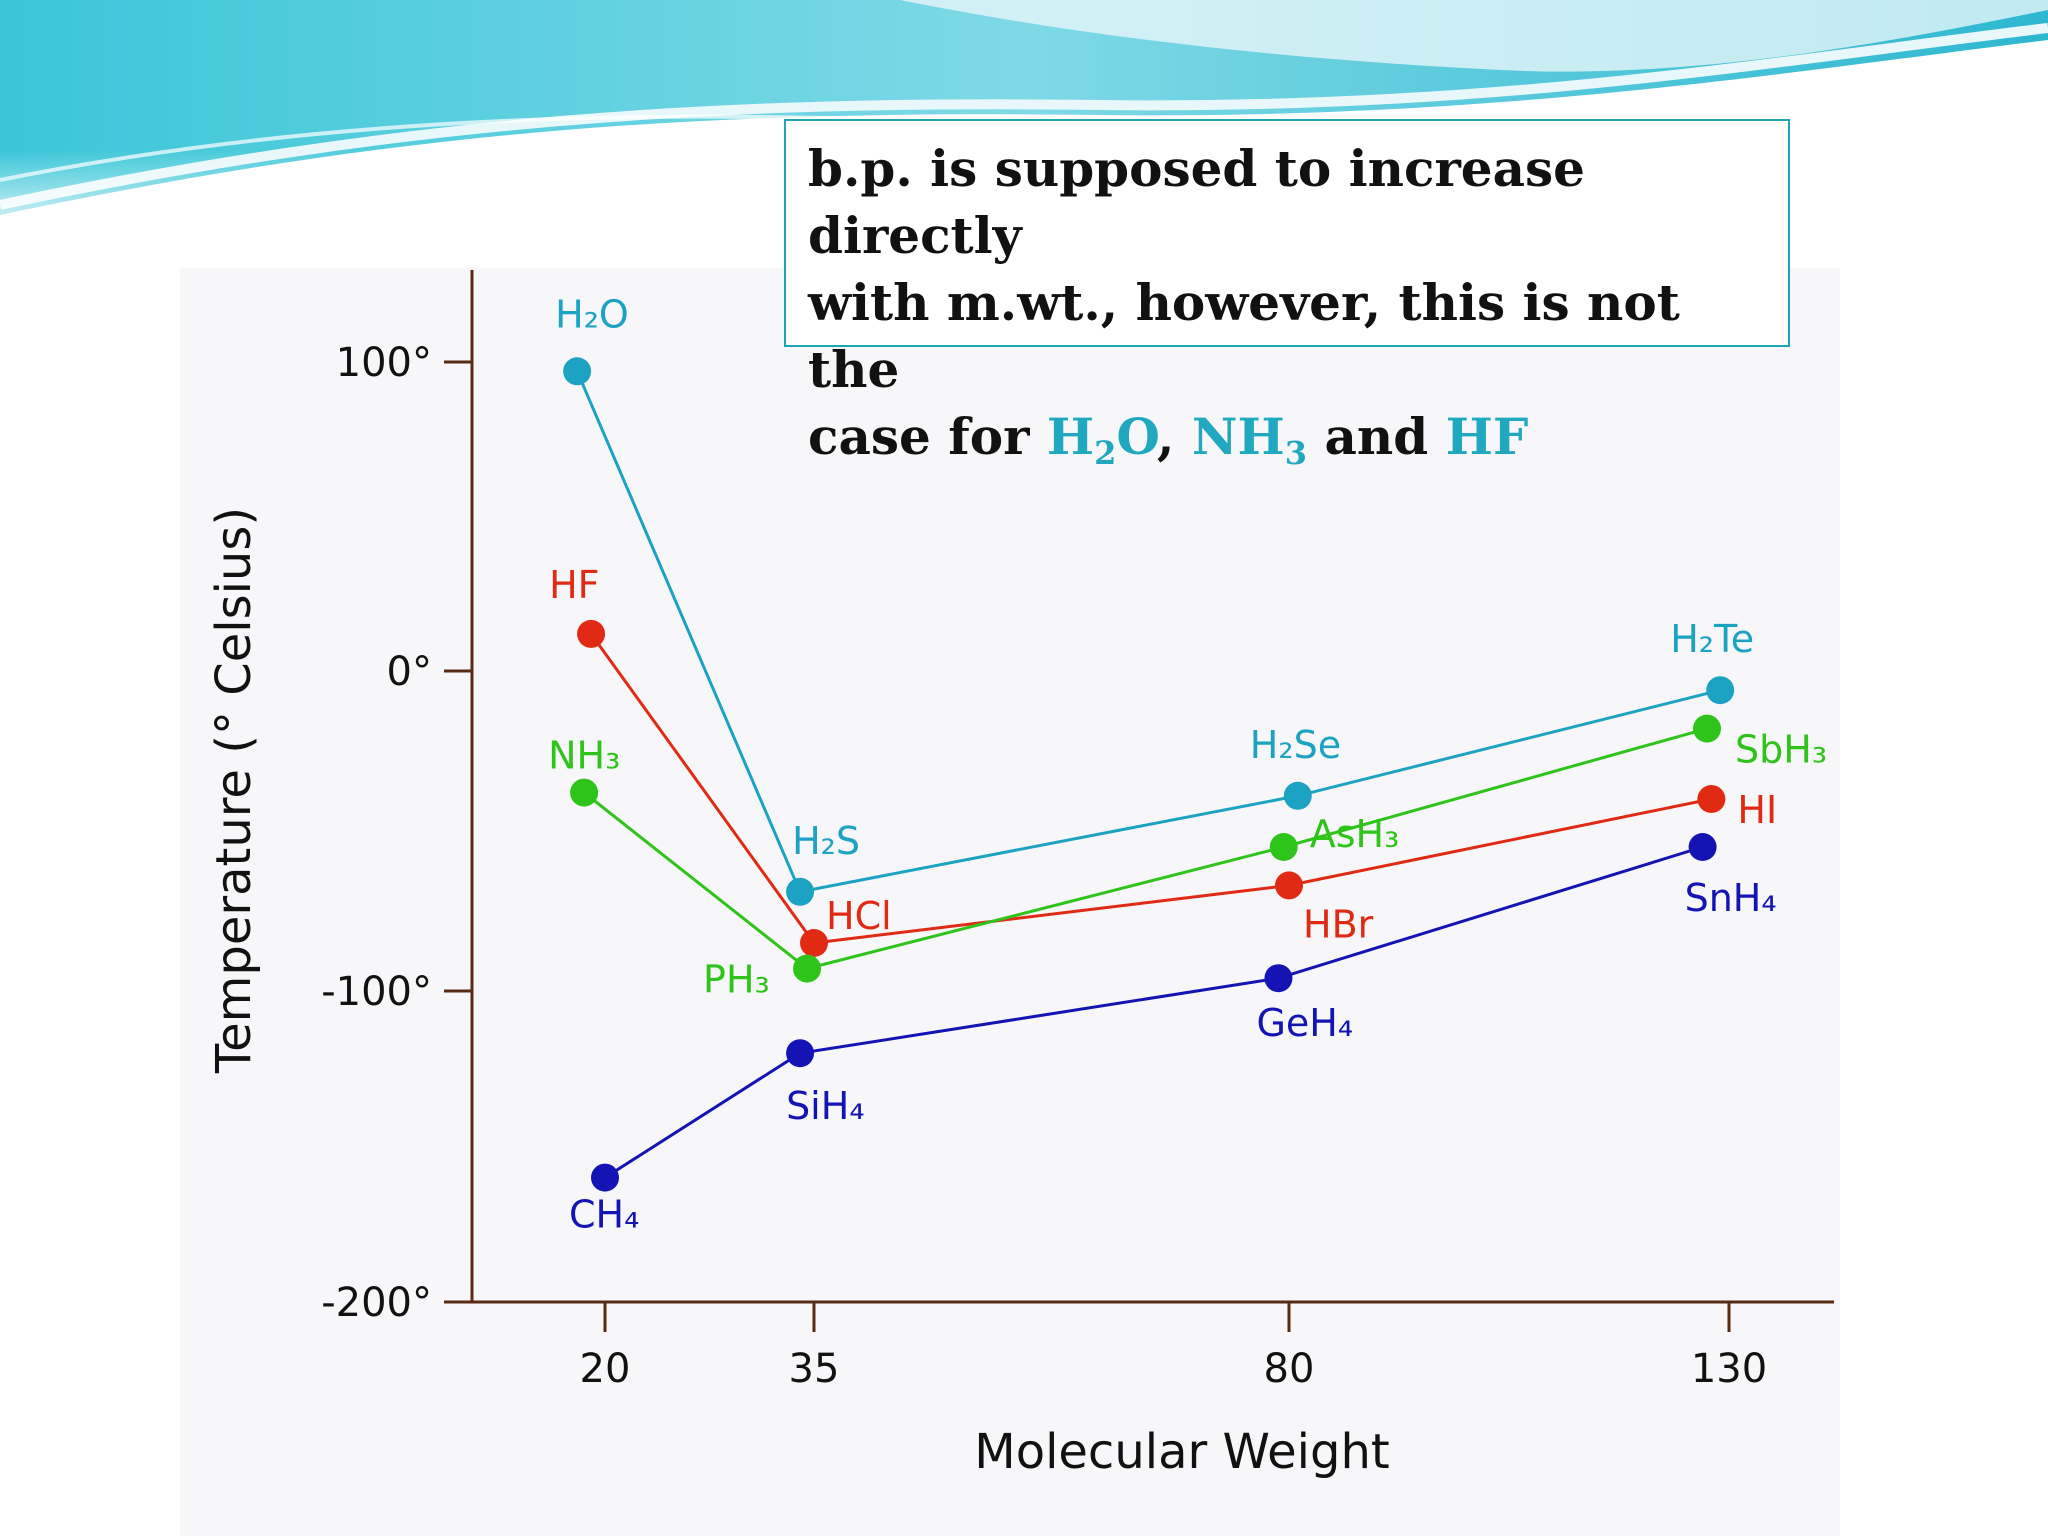 The image size is (2048, 1536). What do you see at coordinates (859, 916) in the screenshot?
I see `data-point-label: HCl` at bounding box center [859, 916].